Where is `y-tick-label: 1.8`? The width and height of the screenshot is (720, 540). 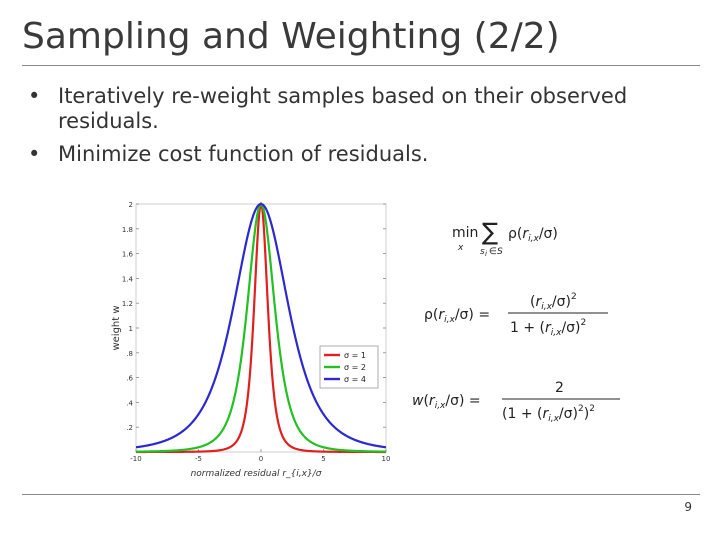 y-tick-label: 1.8 is located at coordinates (127, 230).